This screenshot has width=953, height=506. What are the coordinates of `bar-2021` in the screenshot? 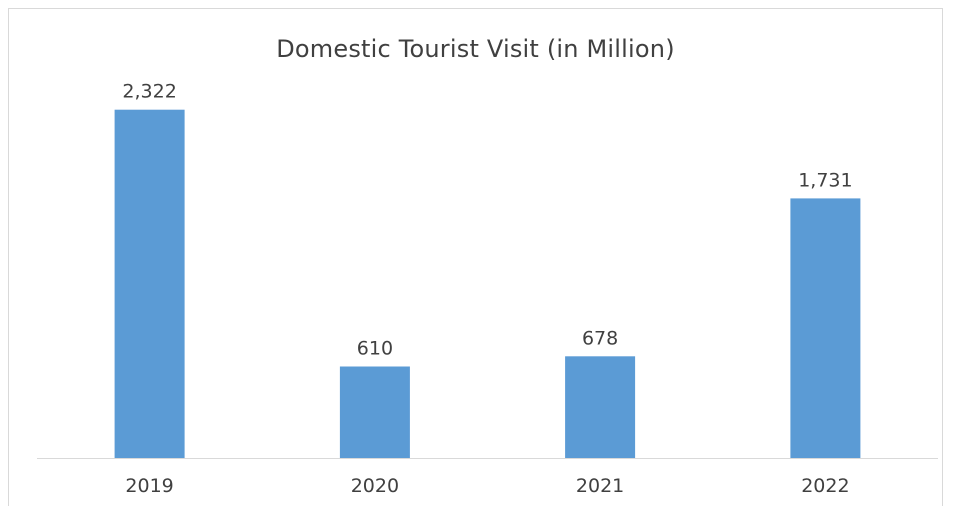 It's located at (600, 407).